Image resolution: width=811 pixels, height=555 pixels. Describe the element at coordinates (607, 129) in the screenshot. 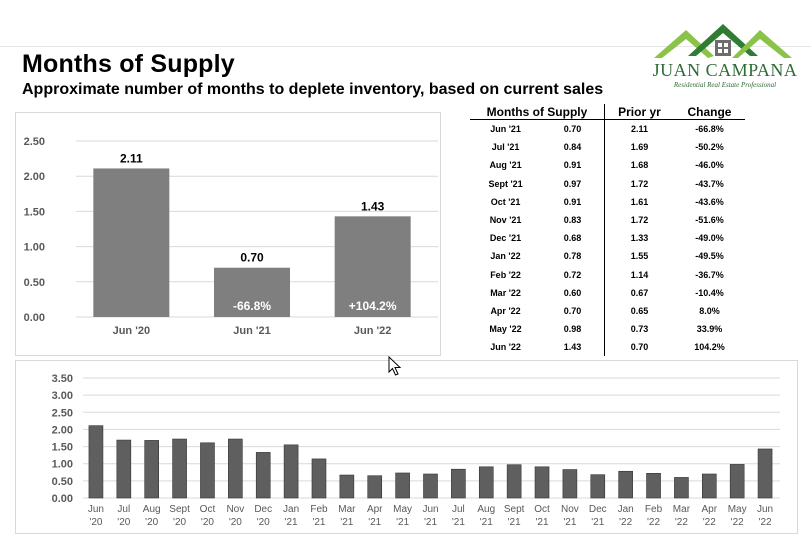

I see `table-row: Jun '21 0.70 2.11 -66.8%` at that location.